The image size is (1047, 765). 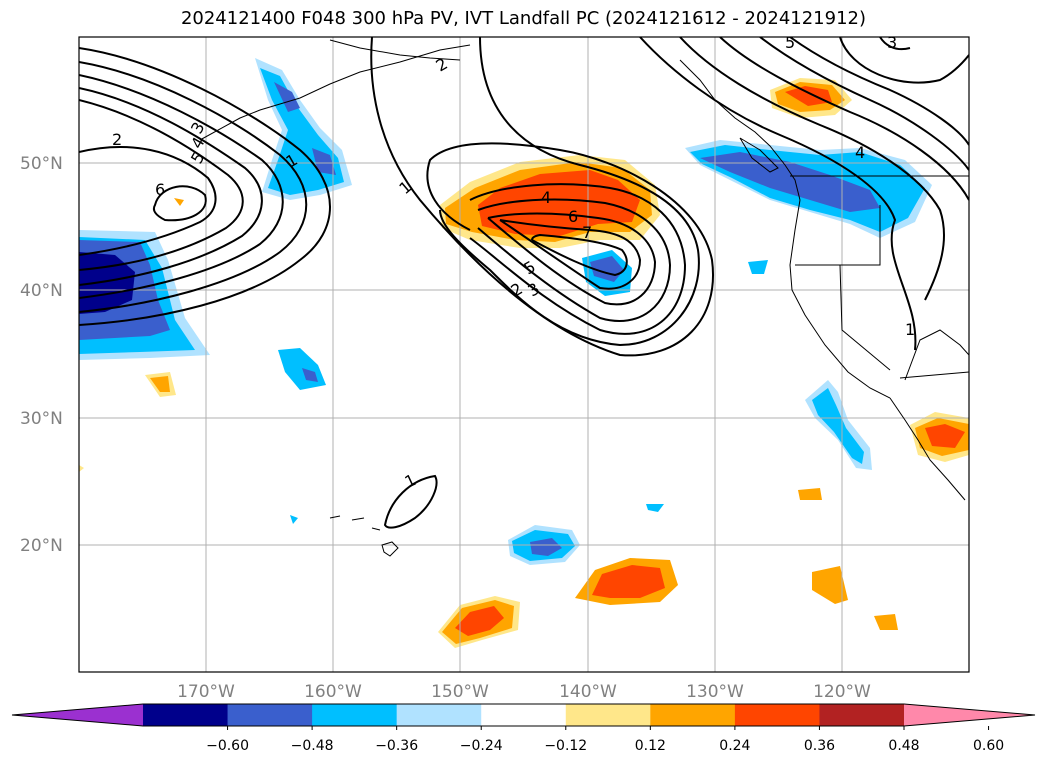 I want to click on lon-label-130w: 130°W, so click(x=715, y=692).